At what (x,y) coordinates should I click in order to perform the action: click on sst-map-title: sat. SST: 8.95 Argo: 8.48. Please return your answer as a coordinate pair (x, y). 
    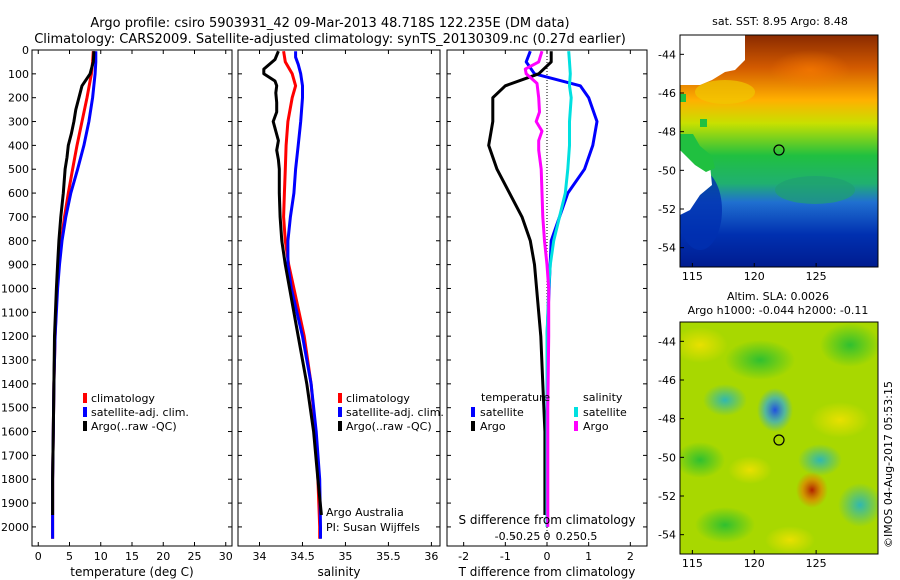
    Looking at the image, I should click on (780, 21).